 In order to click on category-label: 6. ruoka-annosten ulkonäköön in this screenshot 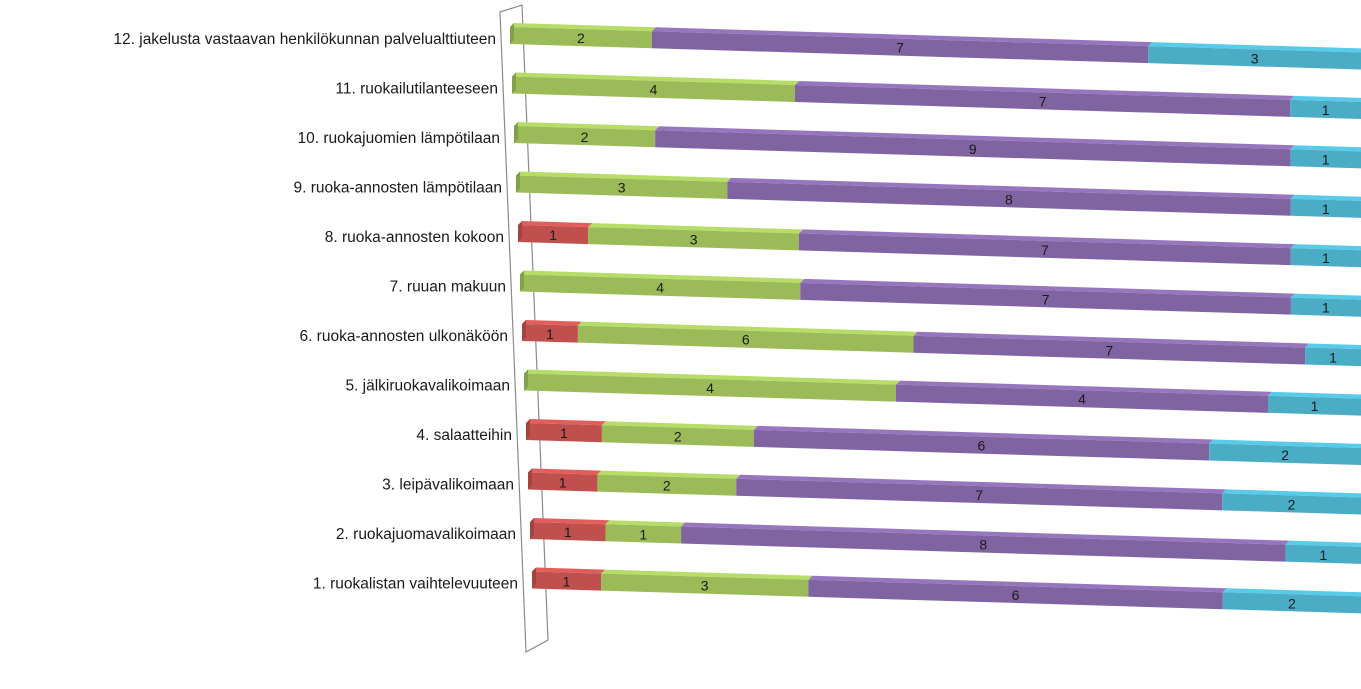, I will do `click(403, 336)`.